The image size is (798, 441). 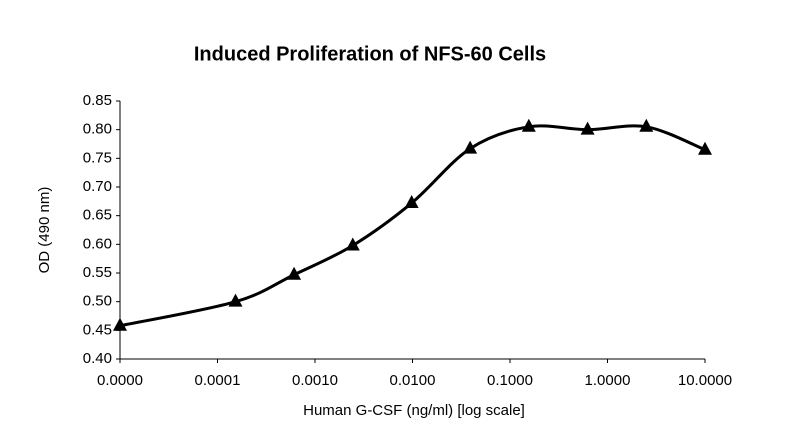 I want to click on x-tick-label: 10.0000, so click(x=705, y=380).